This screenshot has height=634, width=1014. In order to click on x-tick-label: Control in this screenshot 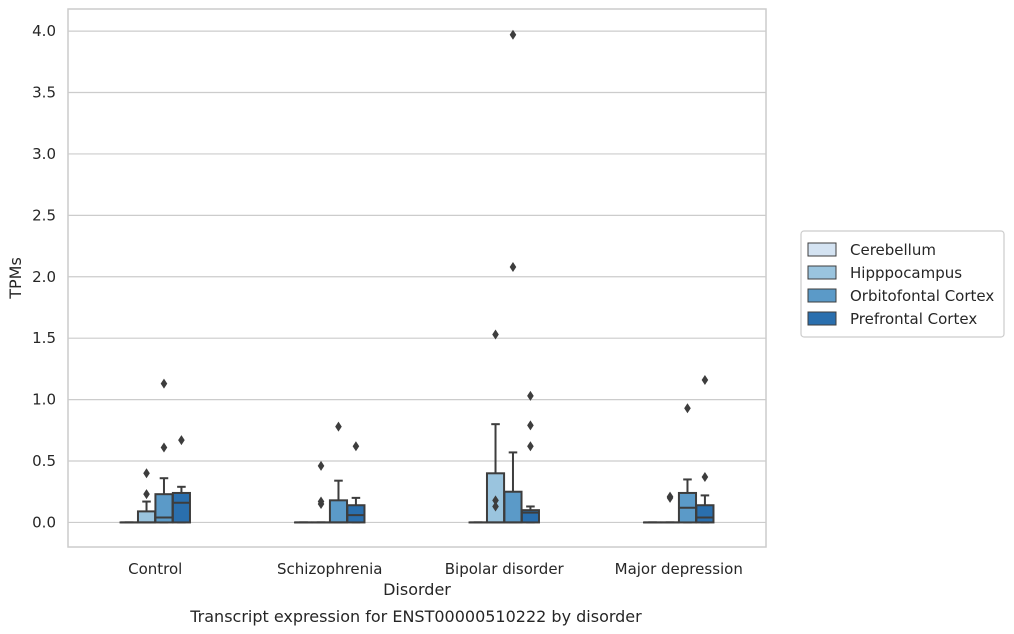, I will do `click(155, 569)`.